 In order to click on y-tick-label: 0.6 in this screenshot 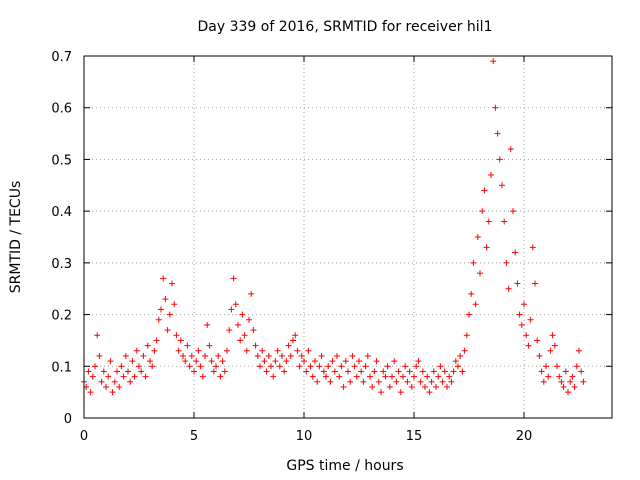, I will do `click(61, 109)`.